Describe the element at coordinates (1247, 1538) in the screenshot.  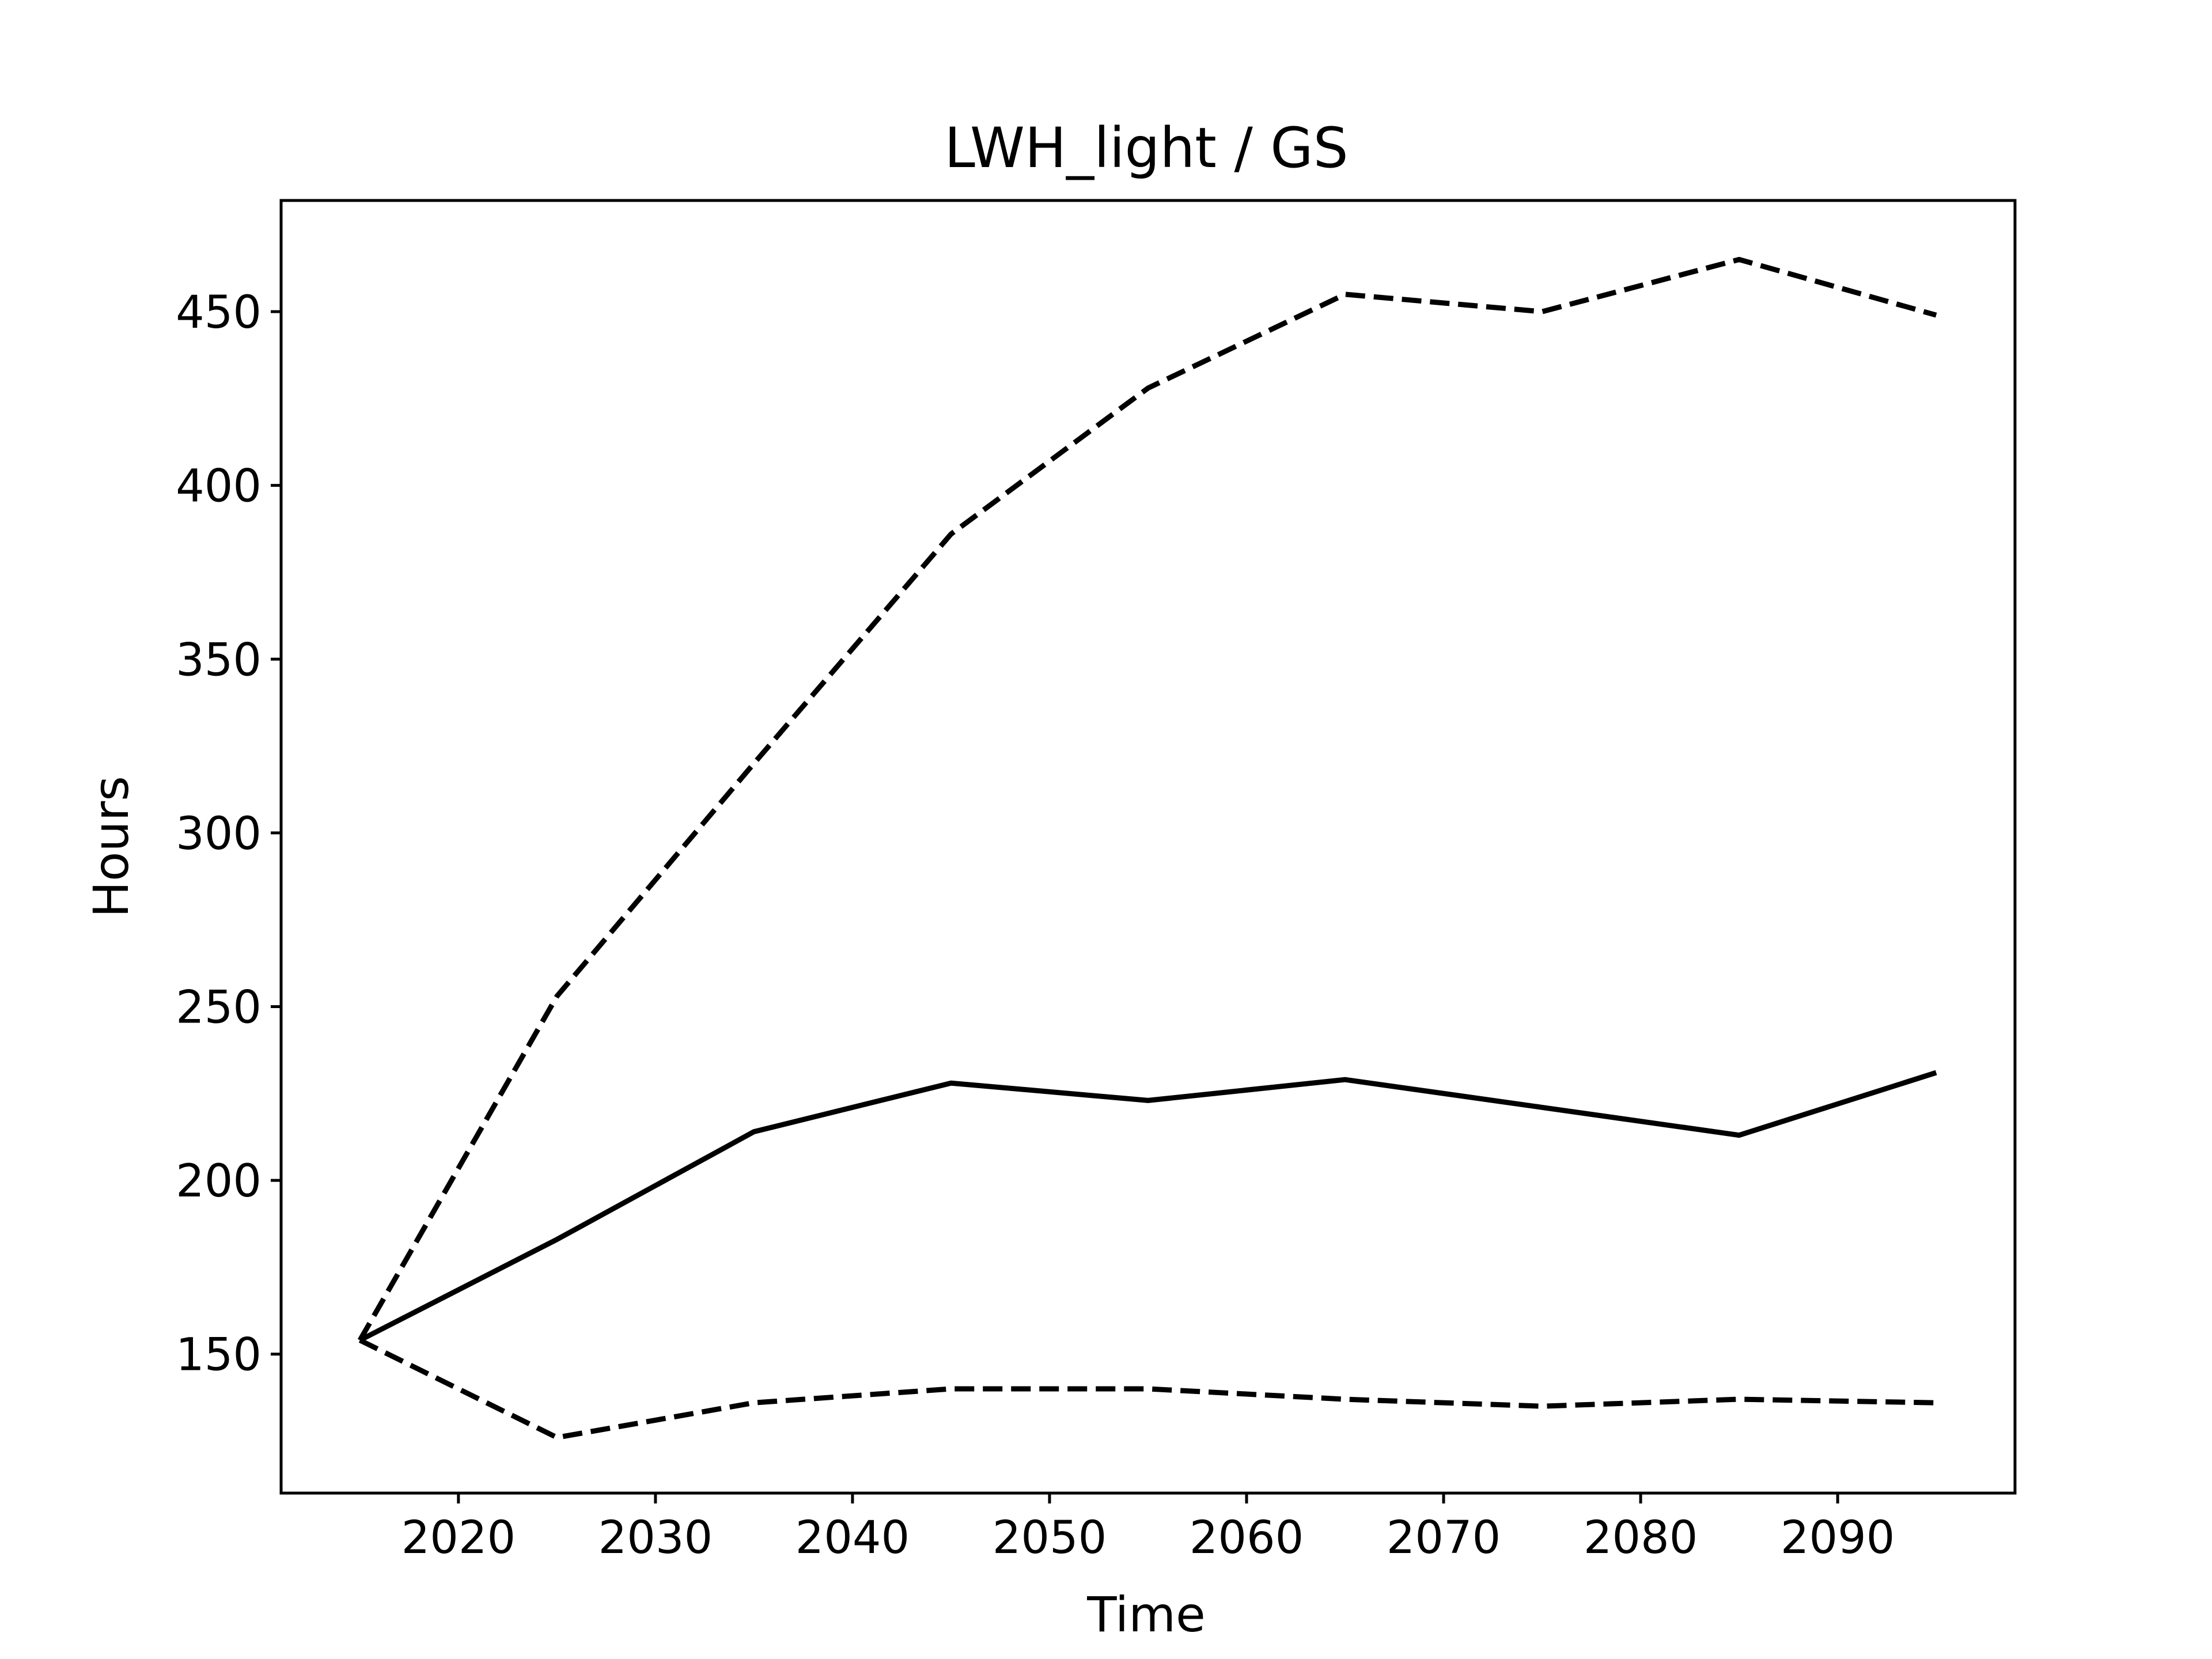
I see `x-tick-label: 2060` at that location.